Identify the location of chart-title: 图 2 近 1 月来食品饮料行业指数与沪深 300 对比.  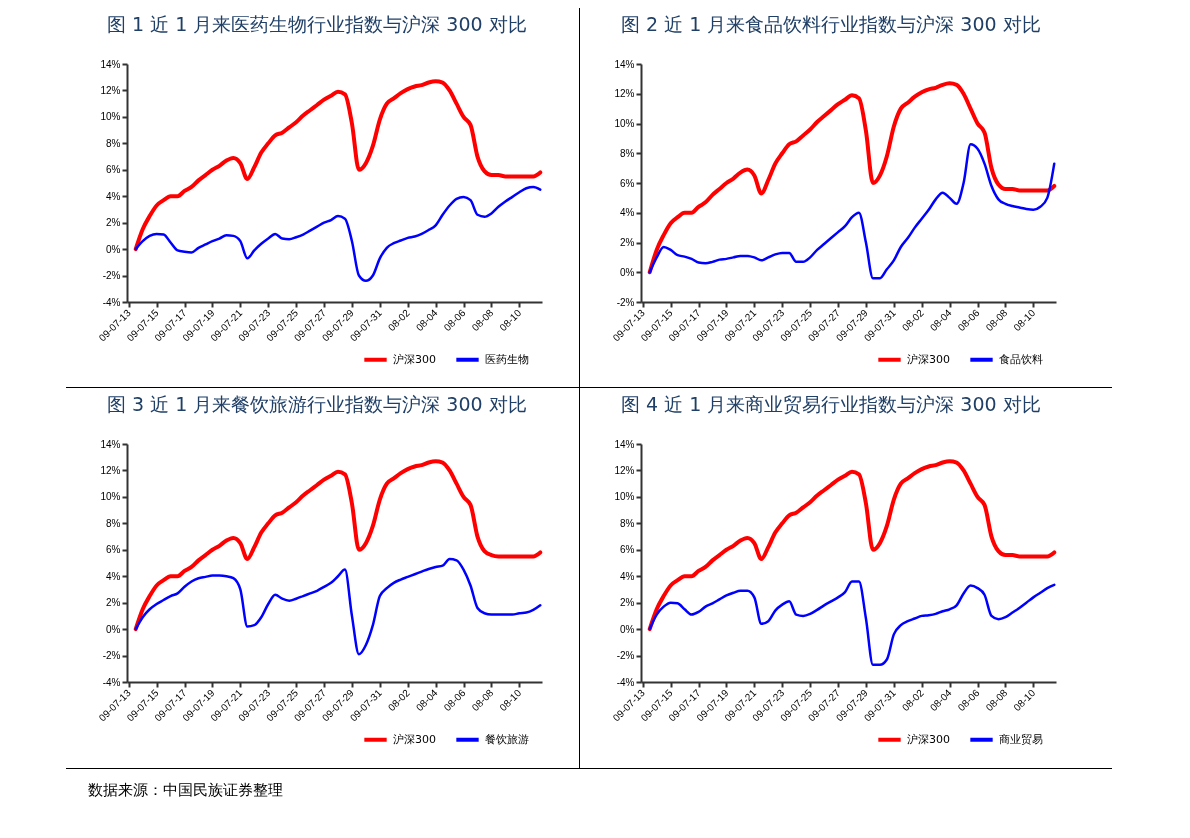
(831, 24).